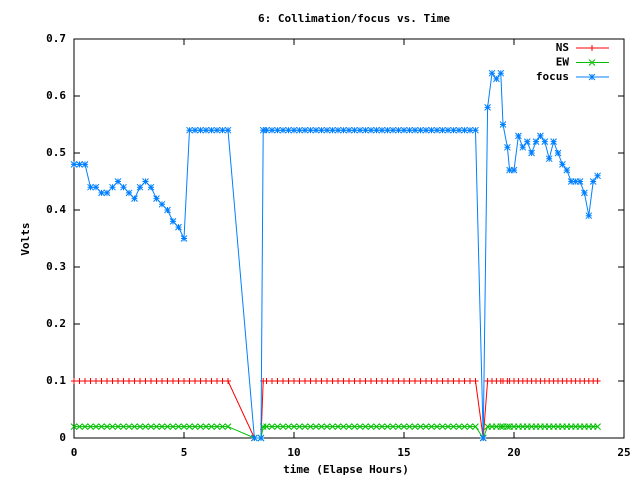 The width and height of the screenshot is (640, 480). I want to click on y-tick-label: 0.5, so click(56, 152).